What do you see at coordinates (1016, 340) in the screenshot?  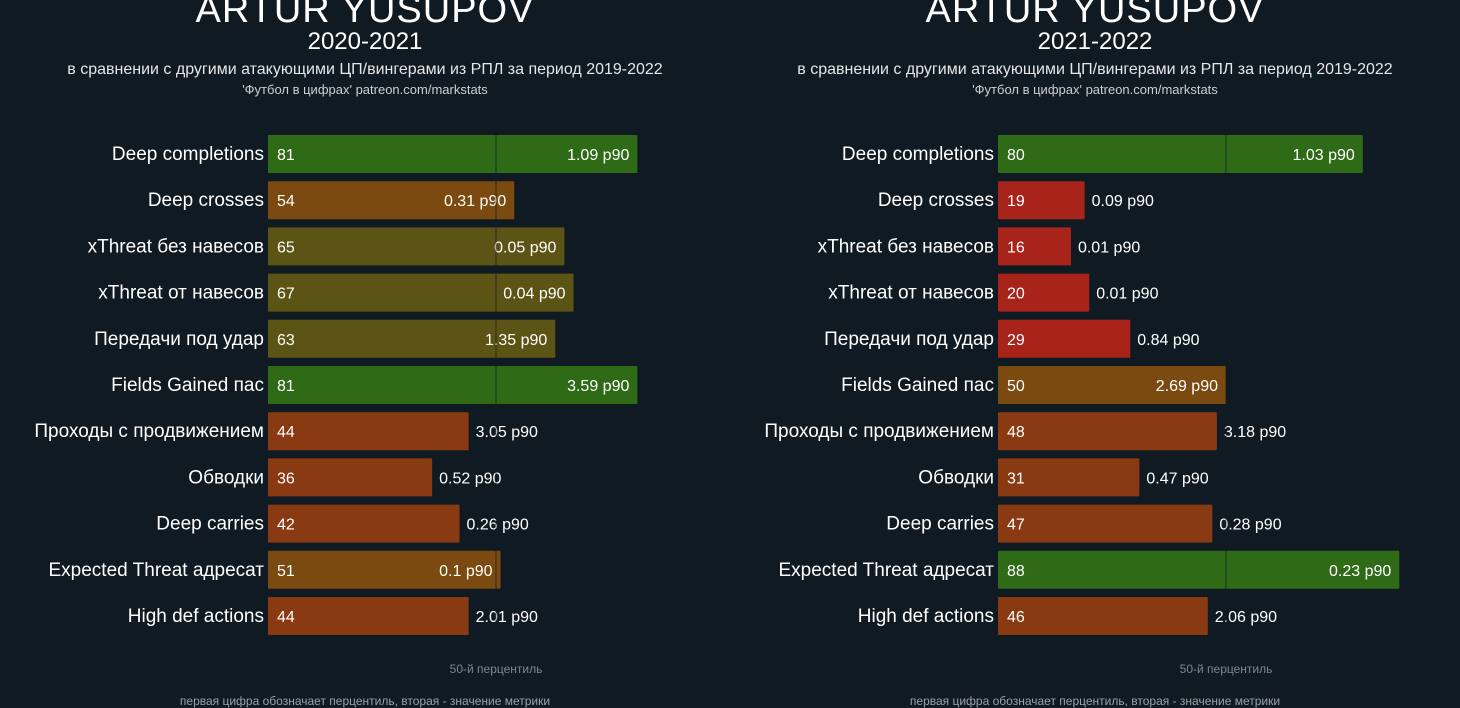 I see `percentile-label: 29` at bounding box center [1016, 340].